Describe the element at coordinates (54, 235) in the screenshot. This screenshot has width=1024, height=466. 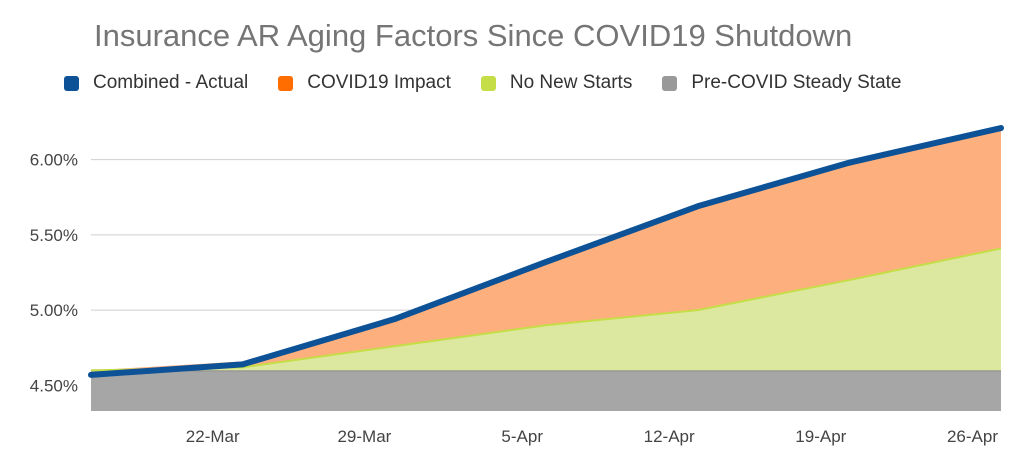
I see `y-tick-label: 5.50%` at that location.